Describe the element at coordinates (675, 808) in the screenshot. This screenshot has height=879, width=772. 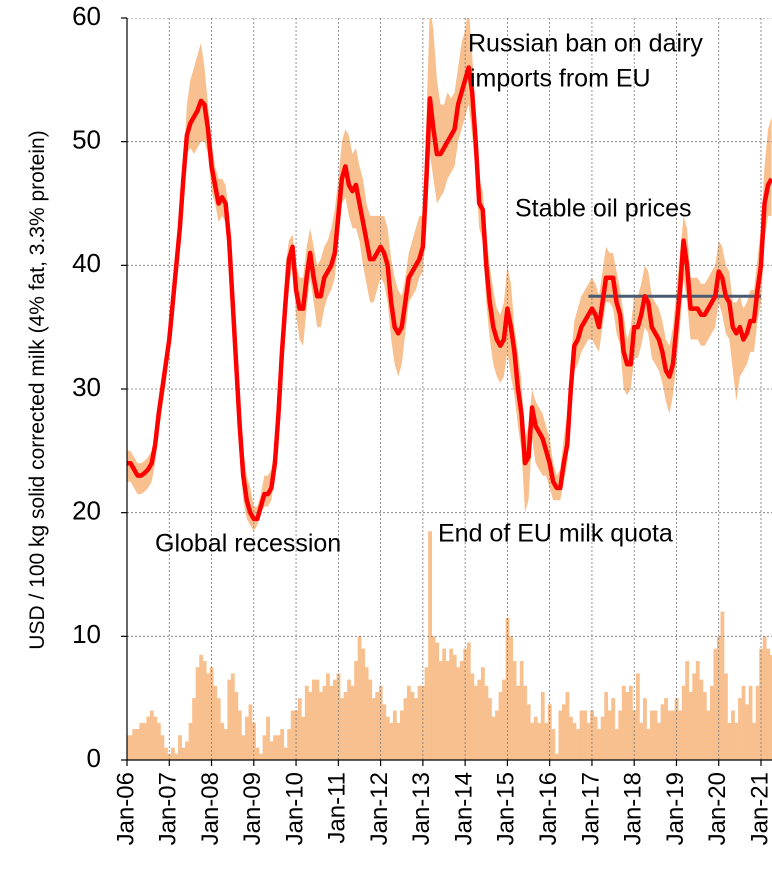
I see `x-tick-label: Jan-19` at that location.